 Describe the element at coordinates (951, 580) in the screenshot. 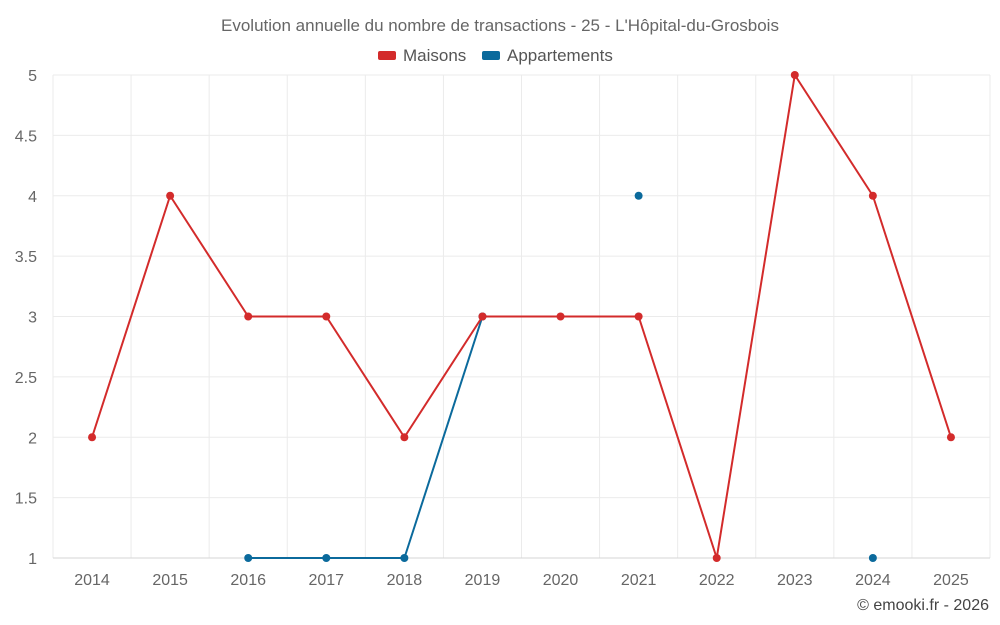

I see `x-tick-label: 2025` at that location.